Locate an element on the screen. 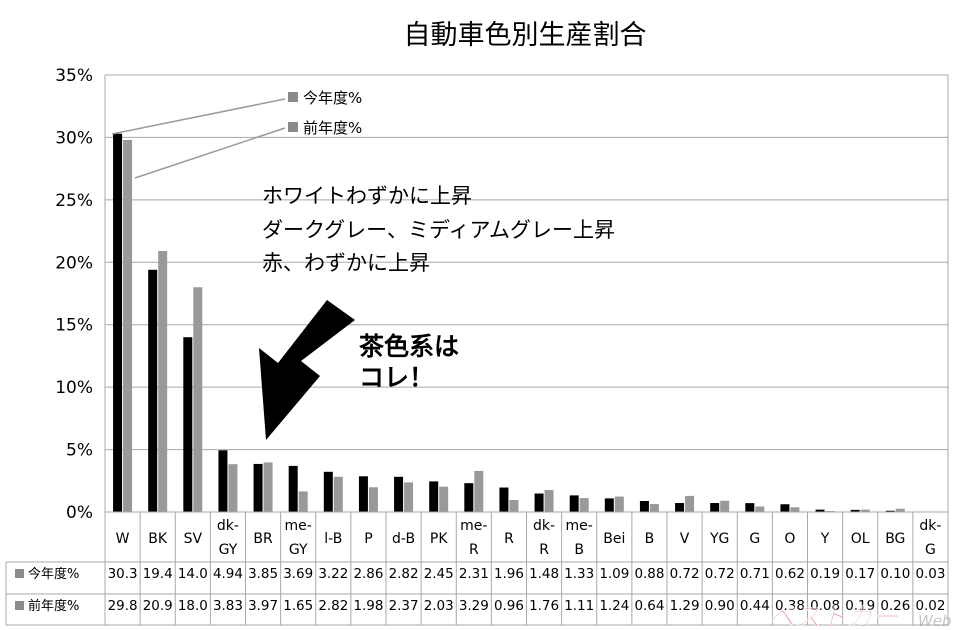 The width and height of the screenshot is (960, 630). table-cell-previous: 3.97 is located at coordinates (263, 606).